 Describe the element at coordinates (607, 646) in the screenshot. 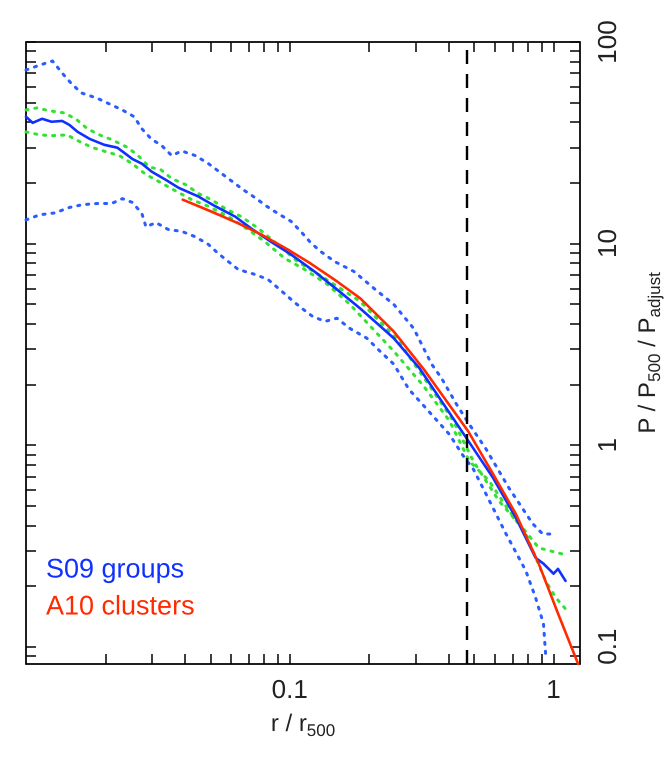

I see `y-tick-label: 0.1` at that location.